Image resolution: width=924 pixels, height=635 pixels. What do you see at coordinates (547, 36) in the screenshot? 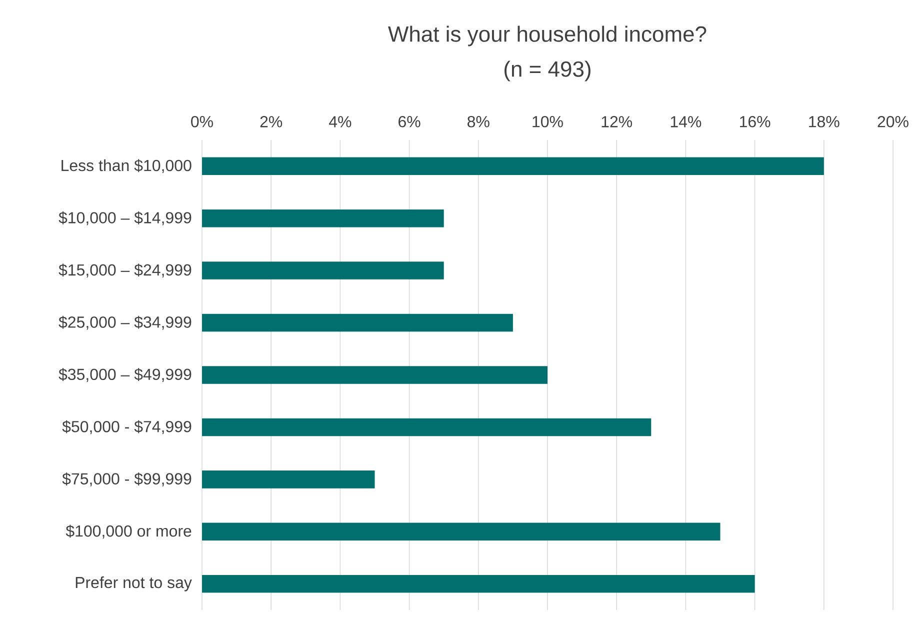
I see `chart-title: What is your household income?` at bounding box center [547, 36].